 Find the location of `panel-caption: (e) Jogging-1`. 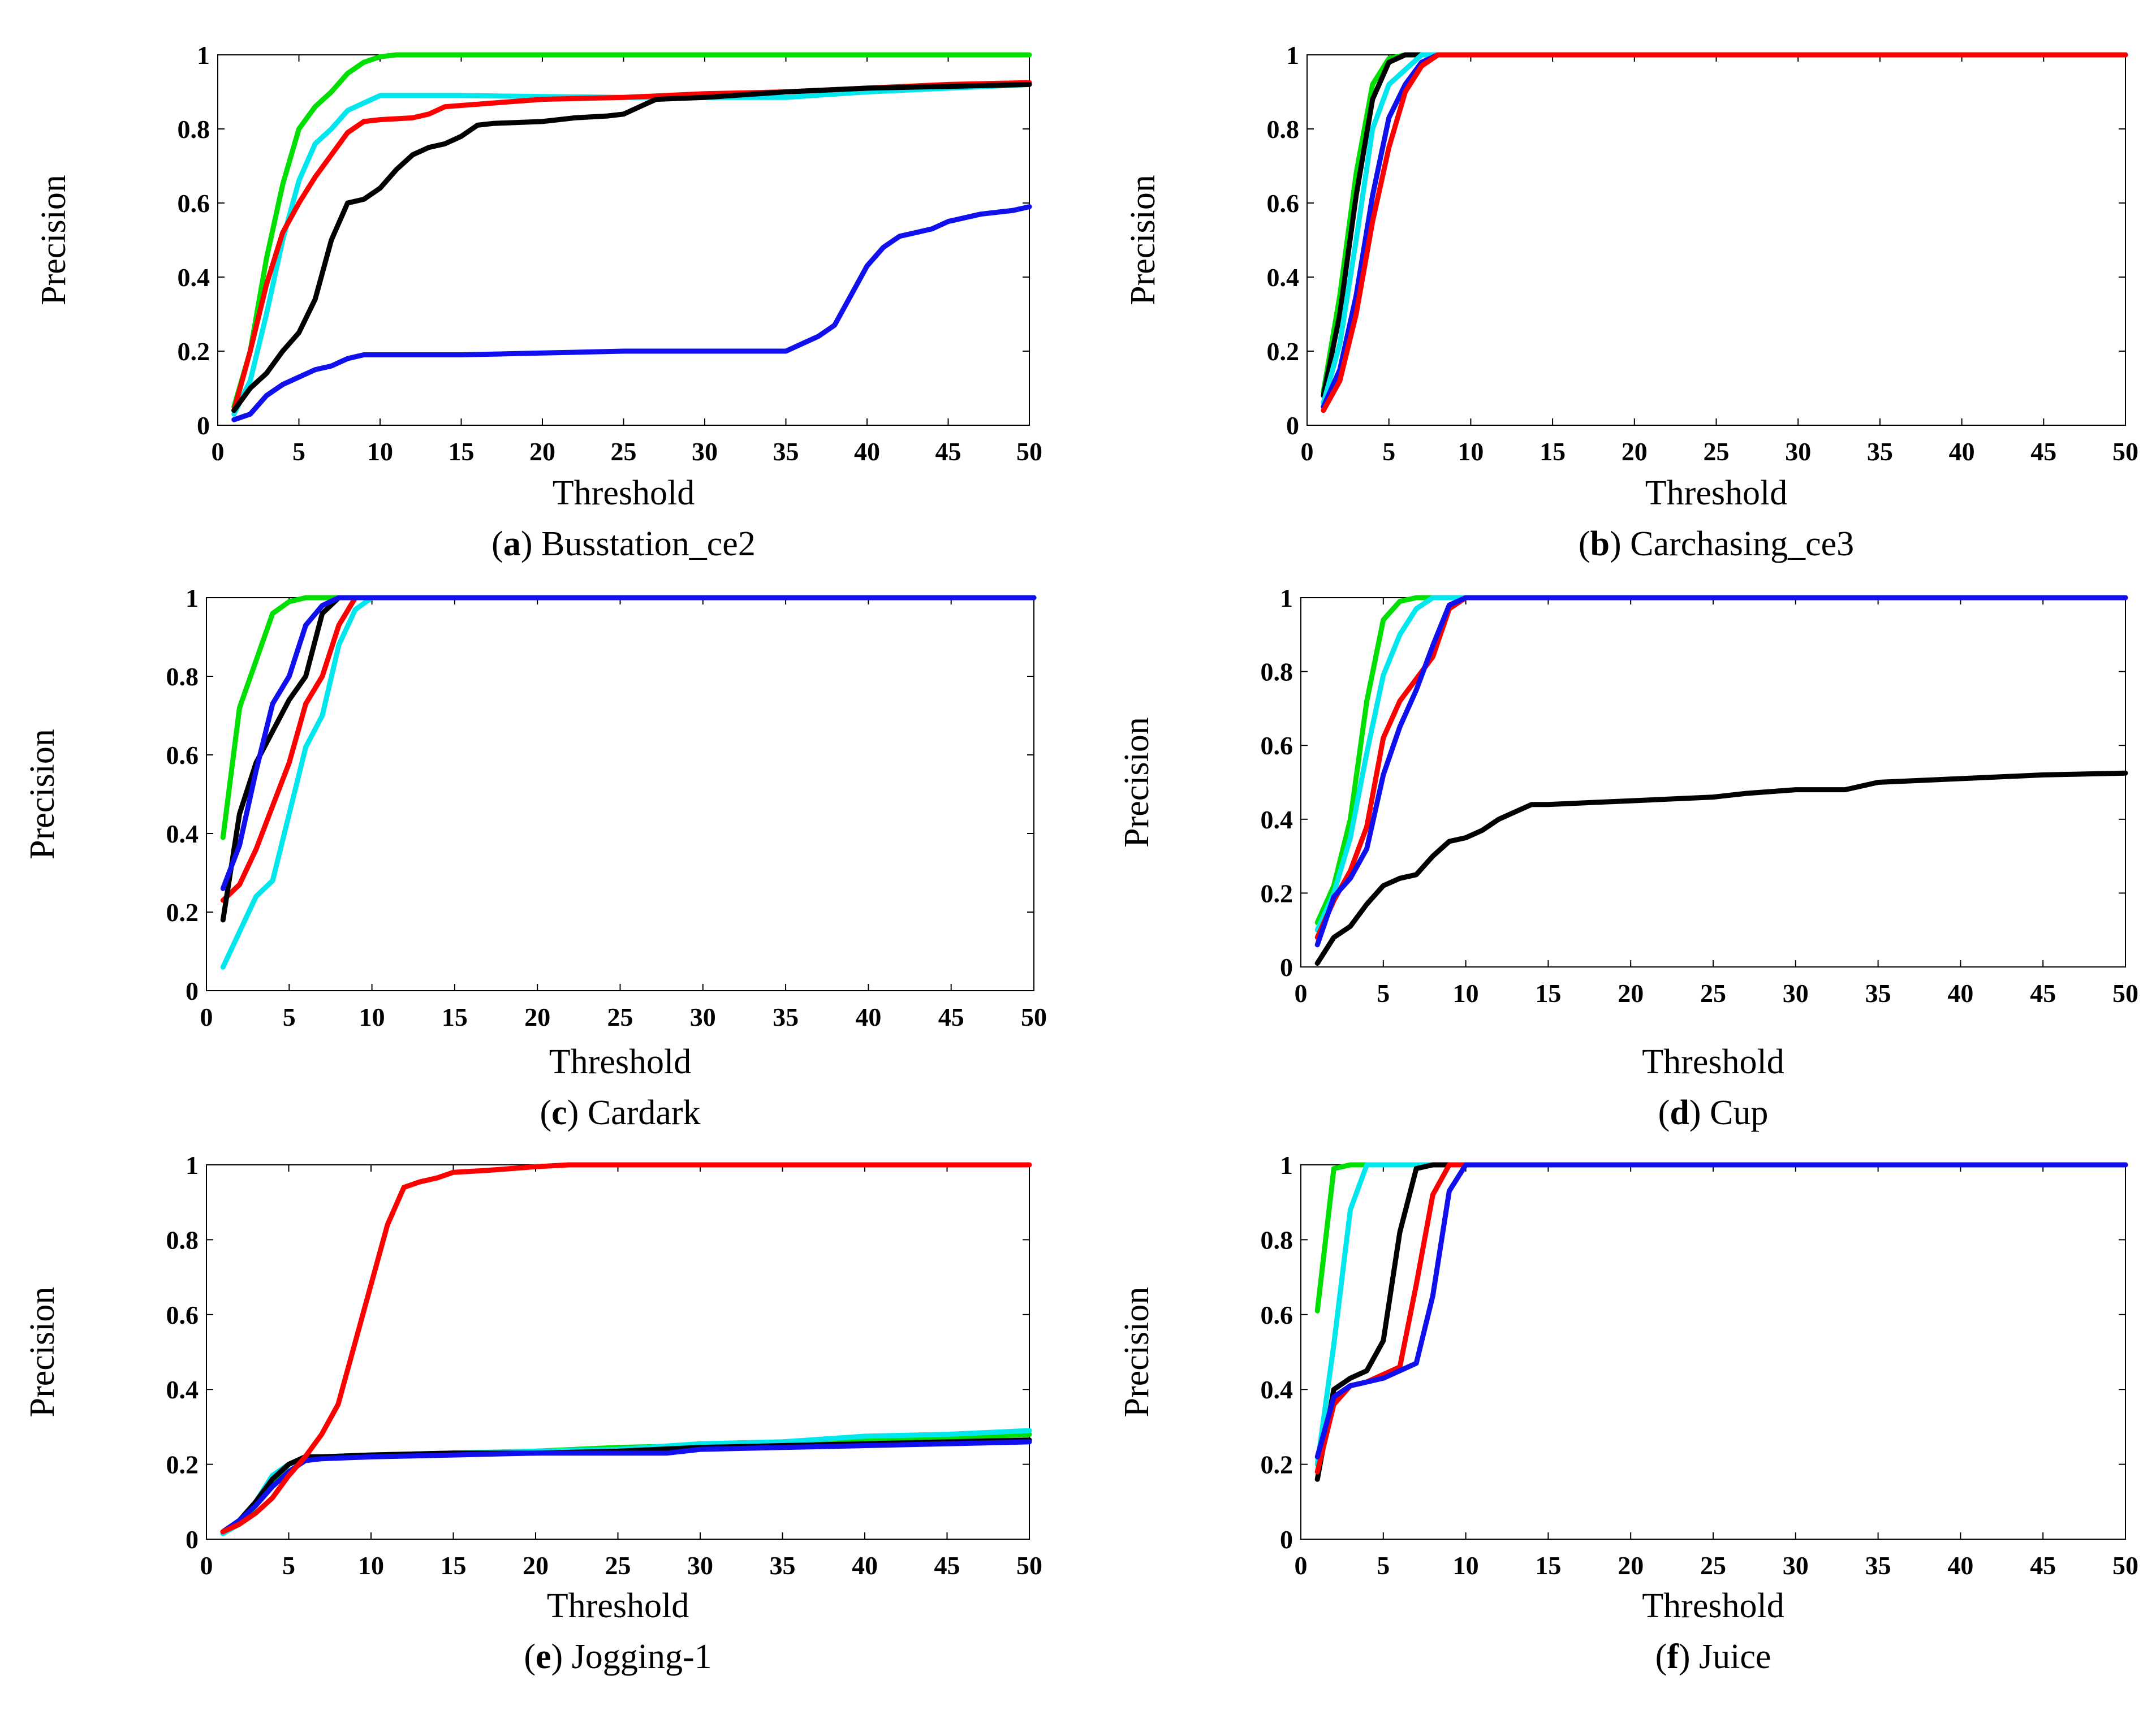

panel-caption: (e) Jogging-1 is located at coordinates (618, 1657).